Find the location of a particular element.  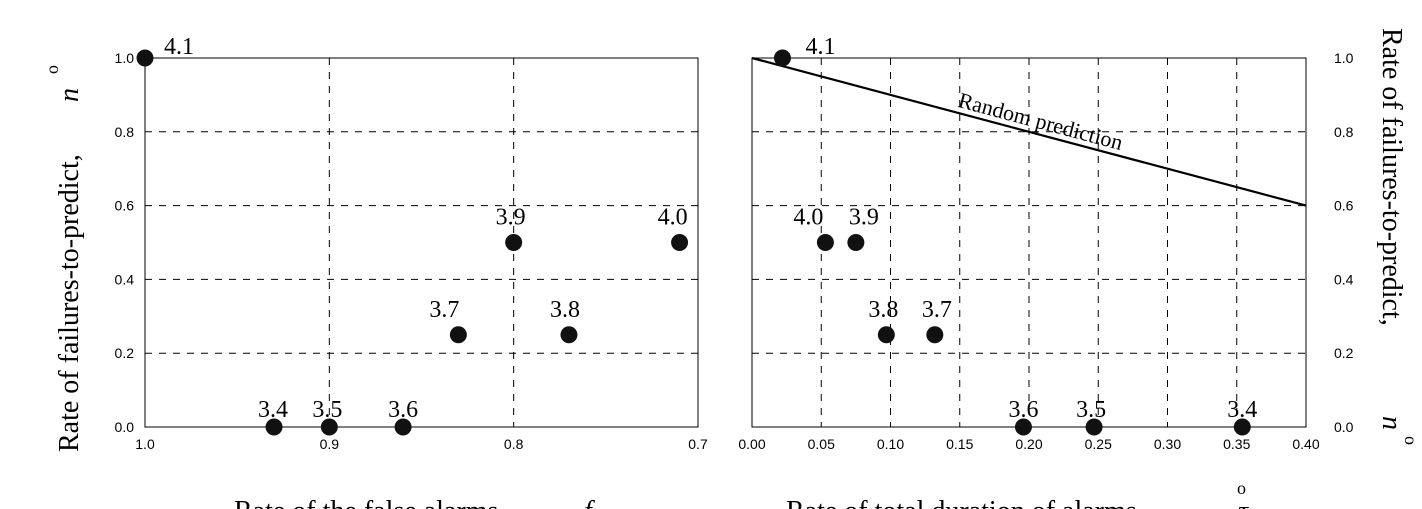

left-x-axis-symbol: f is located at coordinates (589, 502).